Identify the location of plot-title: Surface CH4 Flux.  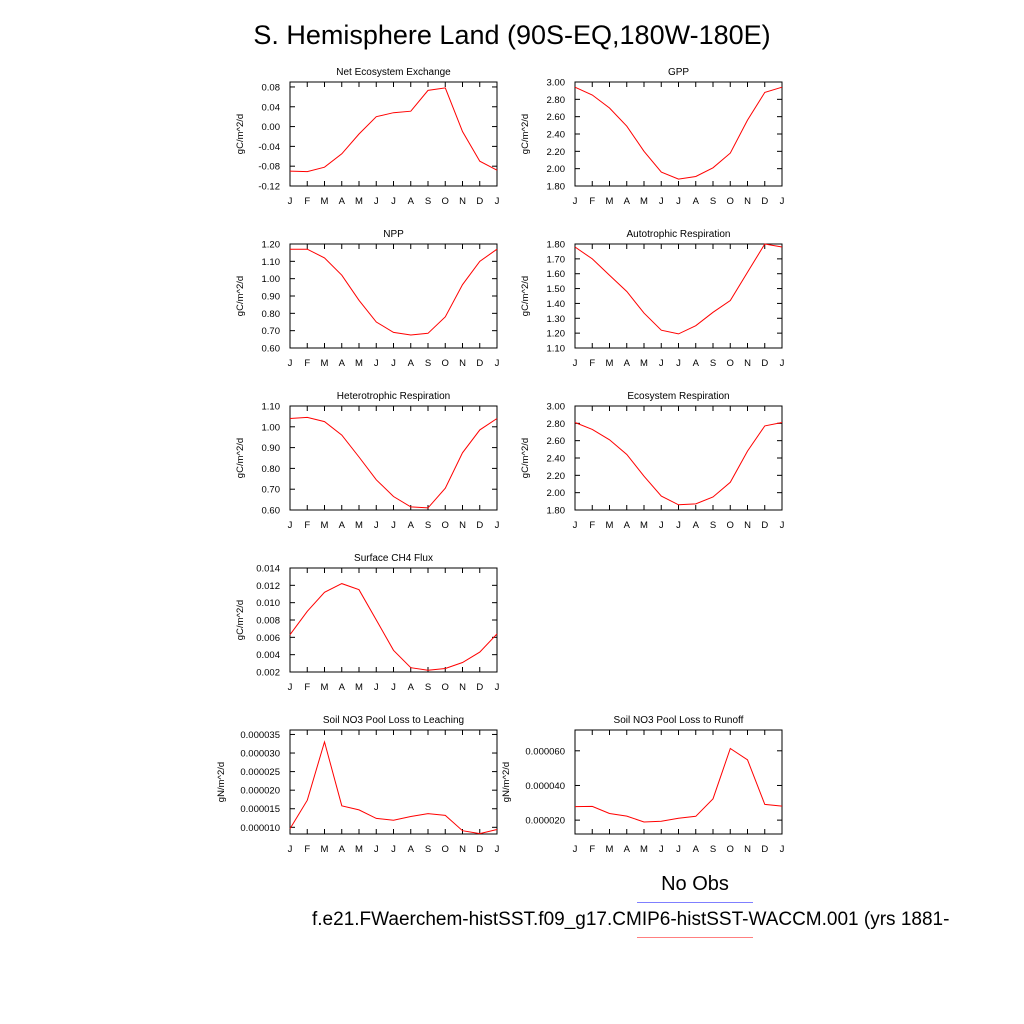
(393, 558).